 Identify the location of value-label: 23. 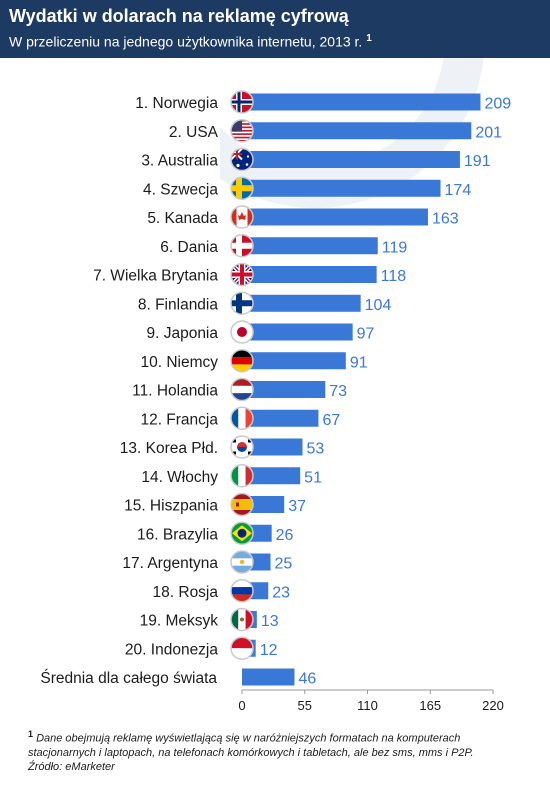
(281, 592).